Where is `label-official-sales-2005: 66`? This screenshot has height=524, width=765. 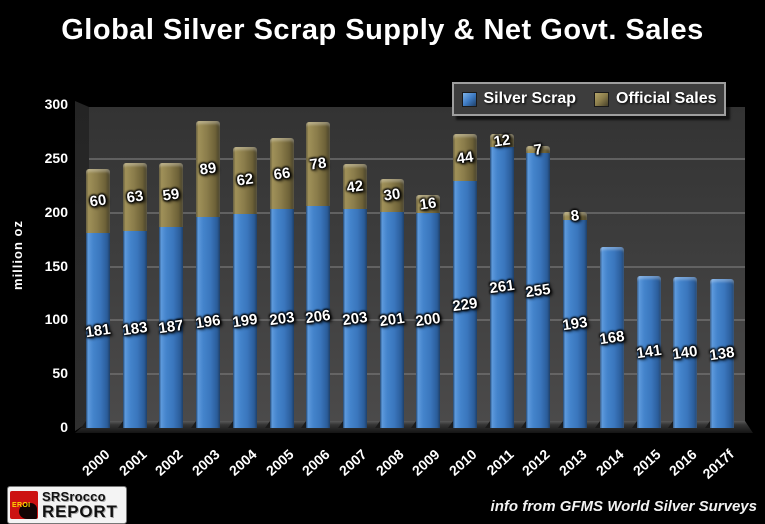
label-official-sales-2005: 66 is located at coordinates (281, 174).